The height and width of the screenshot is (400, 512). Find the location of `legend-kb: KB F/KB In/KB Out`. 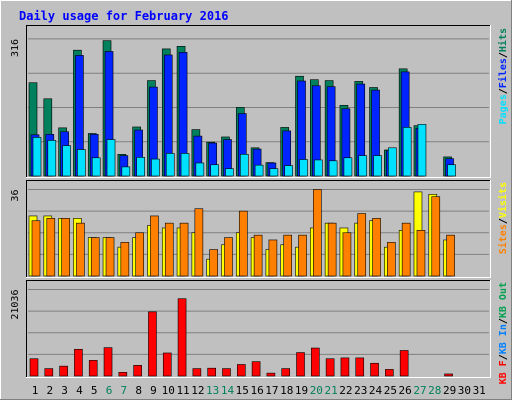

legend-kb: KB F/KB In/KB Out is located at coordinates (503, 333).